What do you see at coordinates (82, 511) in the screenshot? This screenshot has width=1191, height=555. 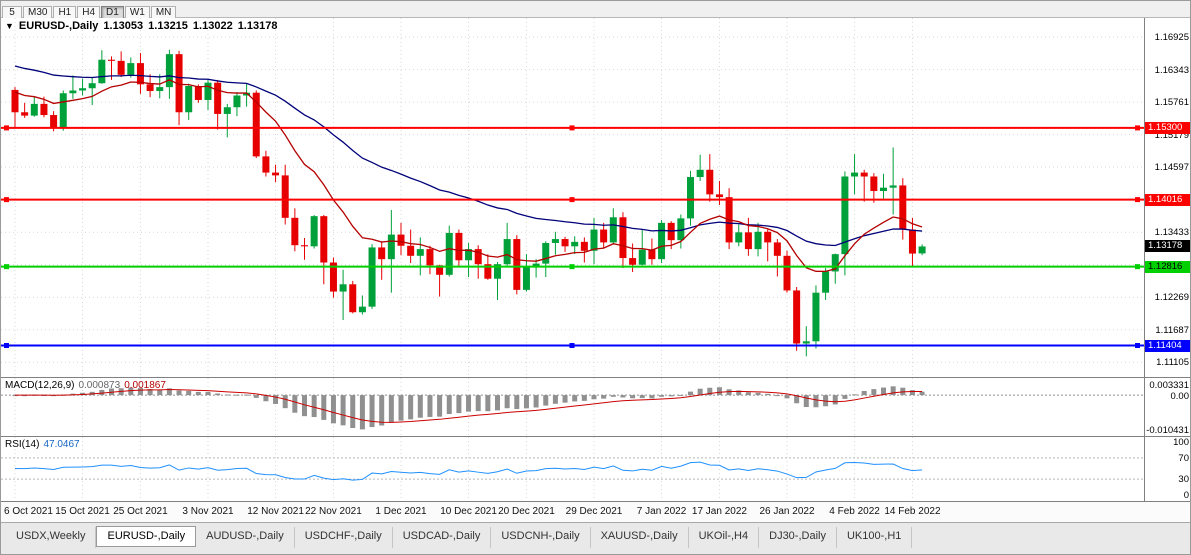 I see `date-label: 15 Oct 2021` at bounding box center [82, 511].